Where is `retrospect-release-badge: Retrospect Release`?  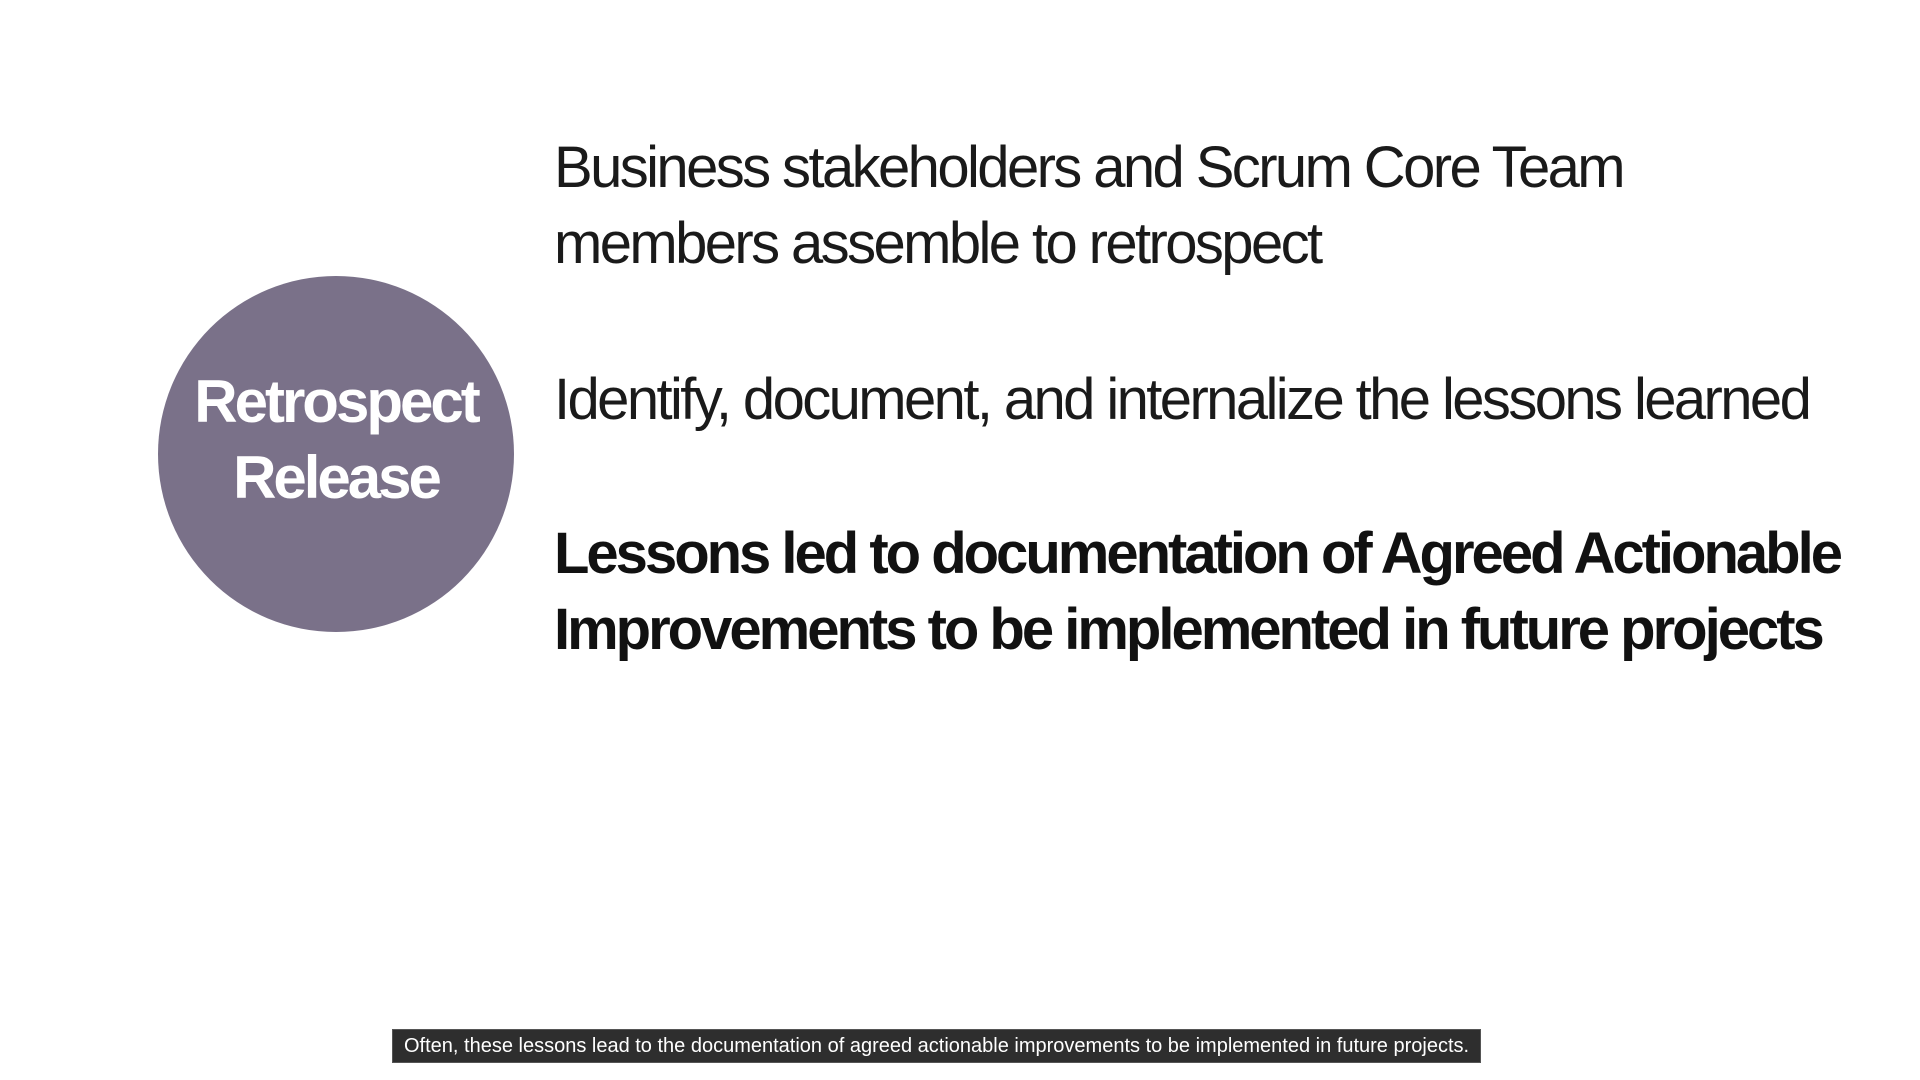 retrospect-release-badge: Retrospect Release is located at coordinates (336, 454).